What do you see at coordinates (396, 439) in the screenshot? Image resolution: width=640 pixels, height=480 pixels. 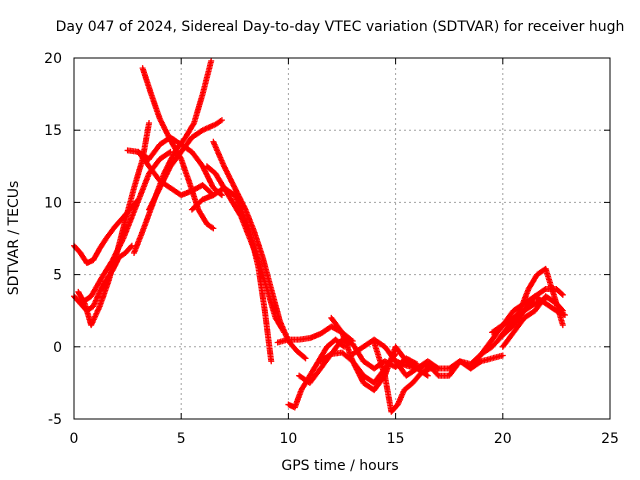 I see `x-tick-label: 15` at bounding box center [396, 439].